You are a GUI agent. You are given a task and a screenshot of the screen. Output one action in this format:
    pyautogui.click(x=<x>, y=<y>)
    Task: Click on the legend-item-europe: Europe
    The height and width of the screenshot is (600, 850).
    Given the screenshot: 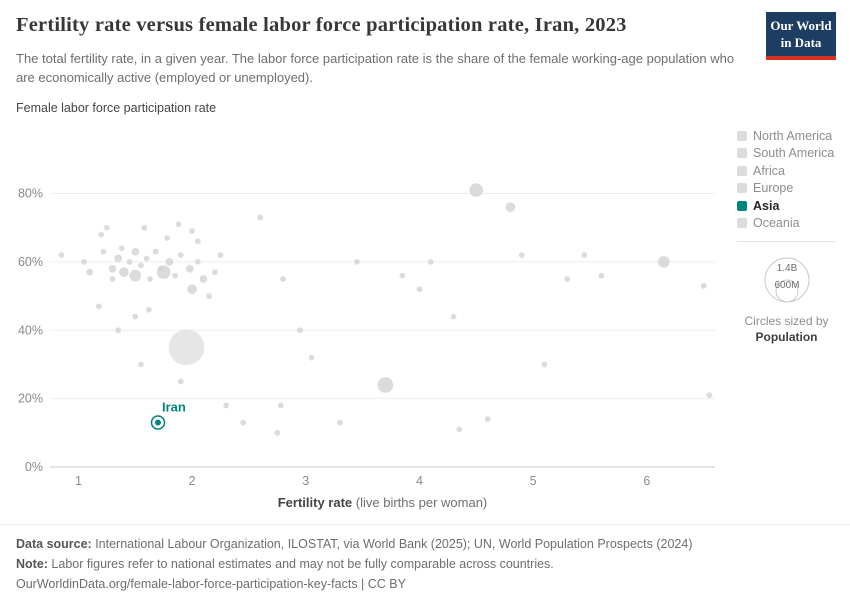 What is the action you would take?
    pyautogui.click(x=786, y=189)
    